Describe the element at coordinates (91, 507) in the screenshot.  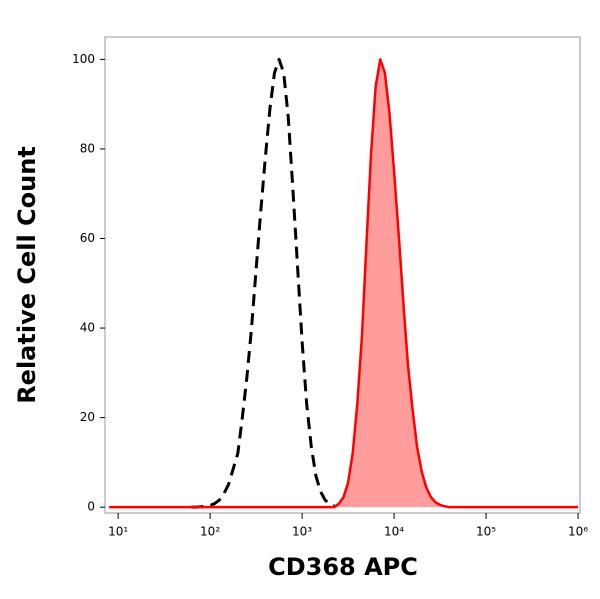
I see `y-tick-label: 0` at that location.